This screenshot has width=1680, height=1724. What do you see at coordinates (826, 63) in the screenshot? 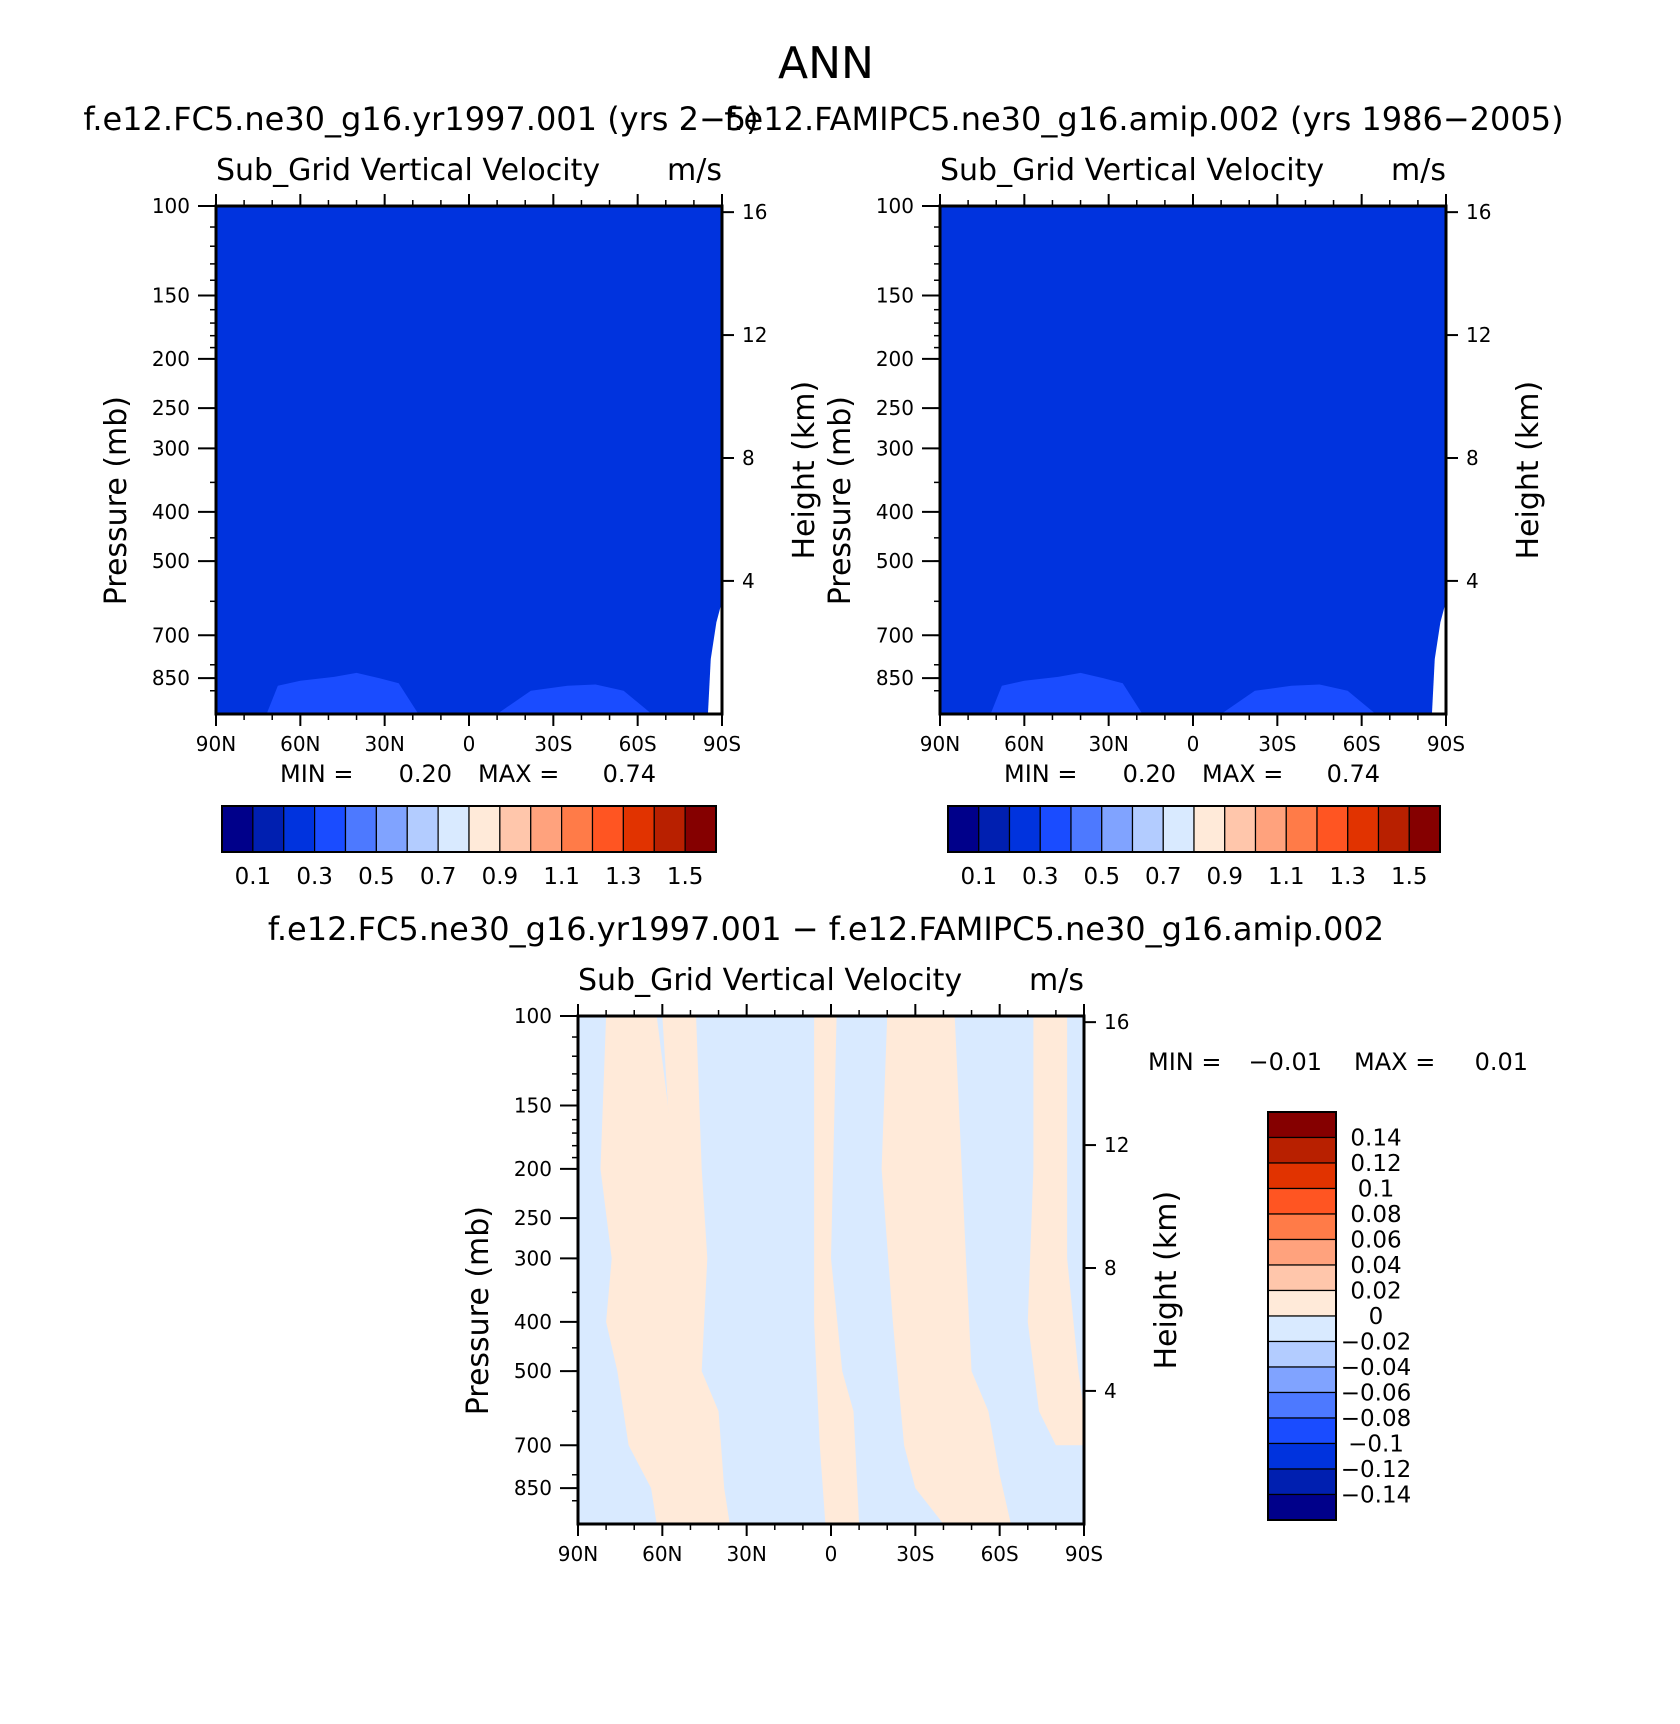
I see `main-title: ANN` at bounding box center [826, 63].